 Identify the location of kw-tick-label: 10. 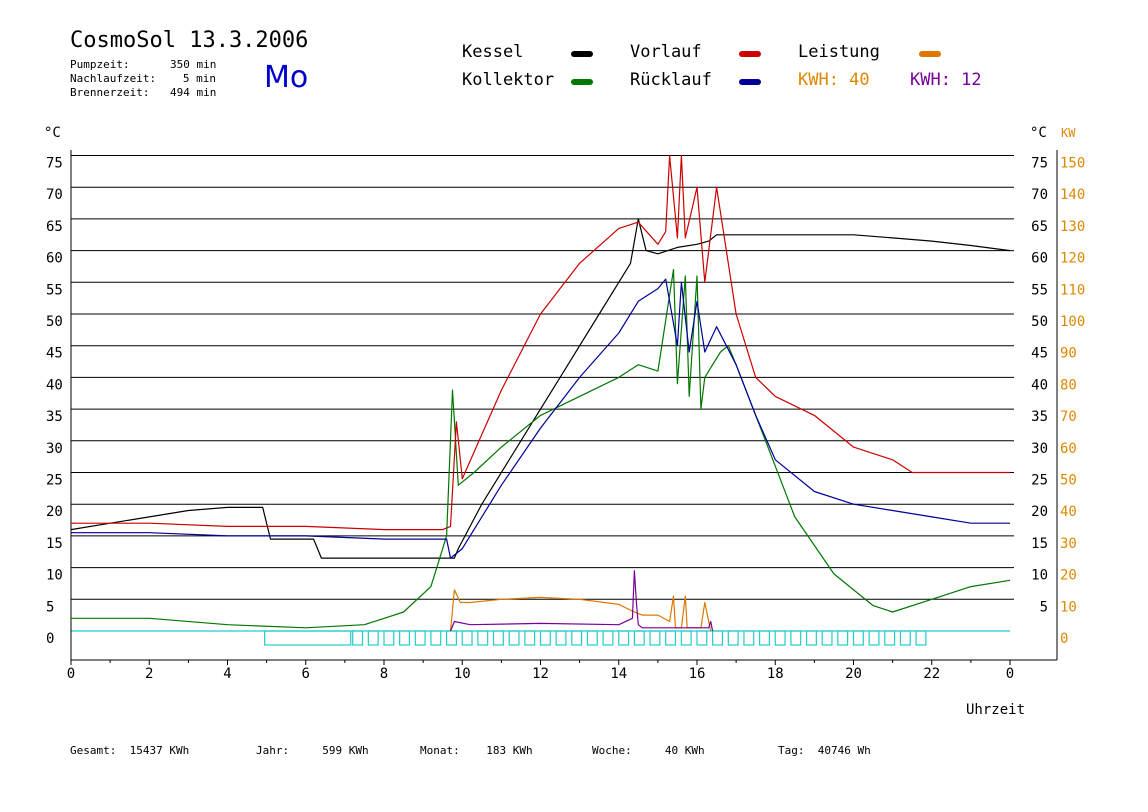
(1068, 607).